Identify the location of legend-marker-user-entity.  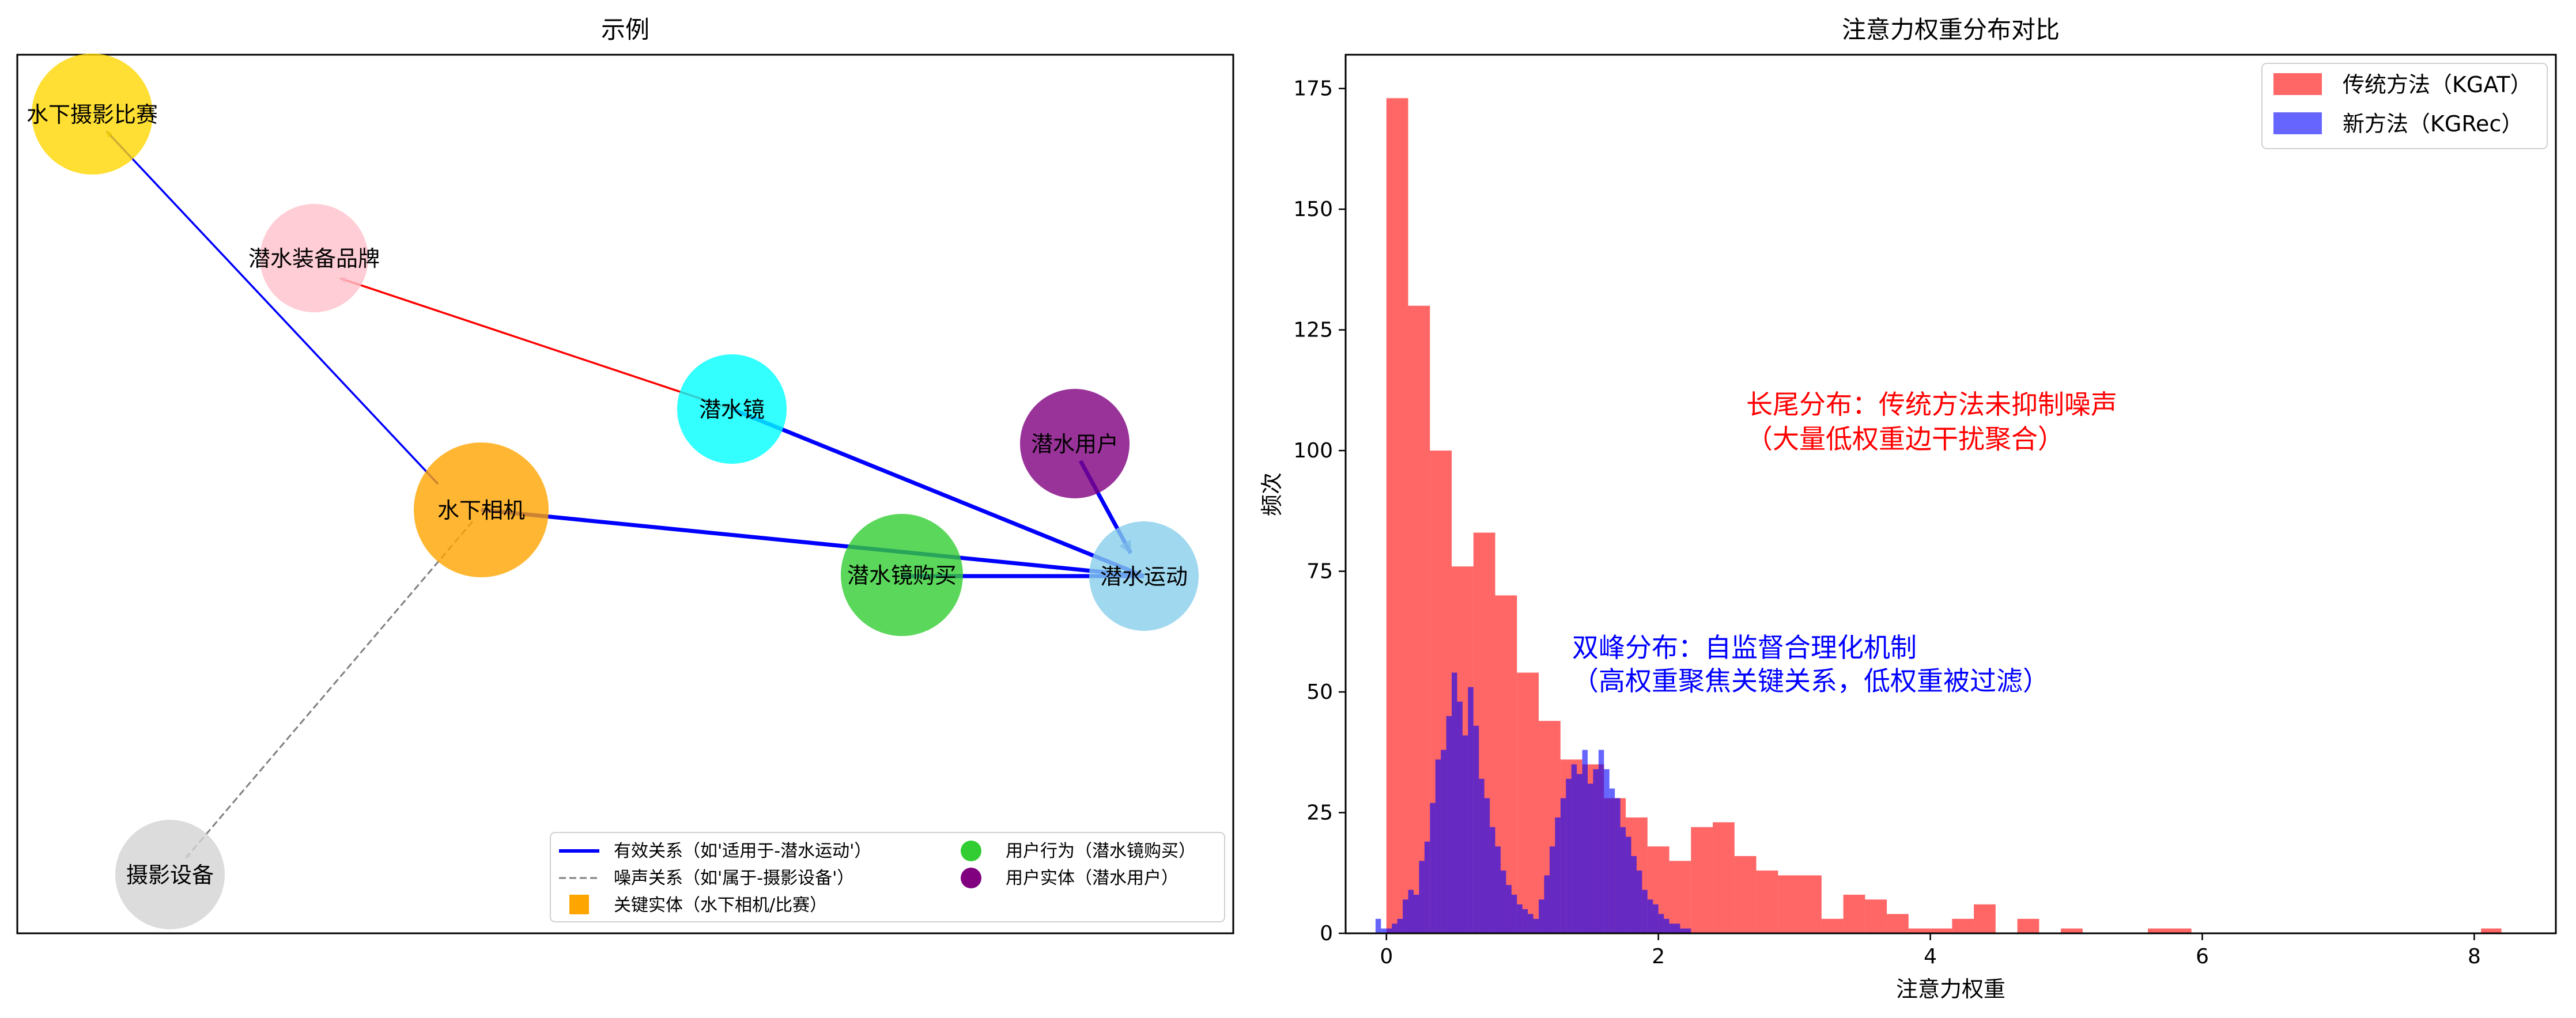
(971, 878).